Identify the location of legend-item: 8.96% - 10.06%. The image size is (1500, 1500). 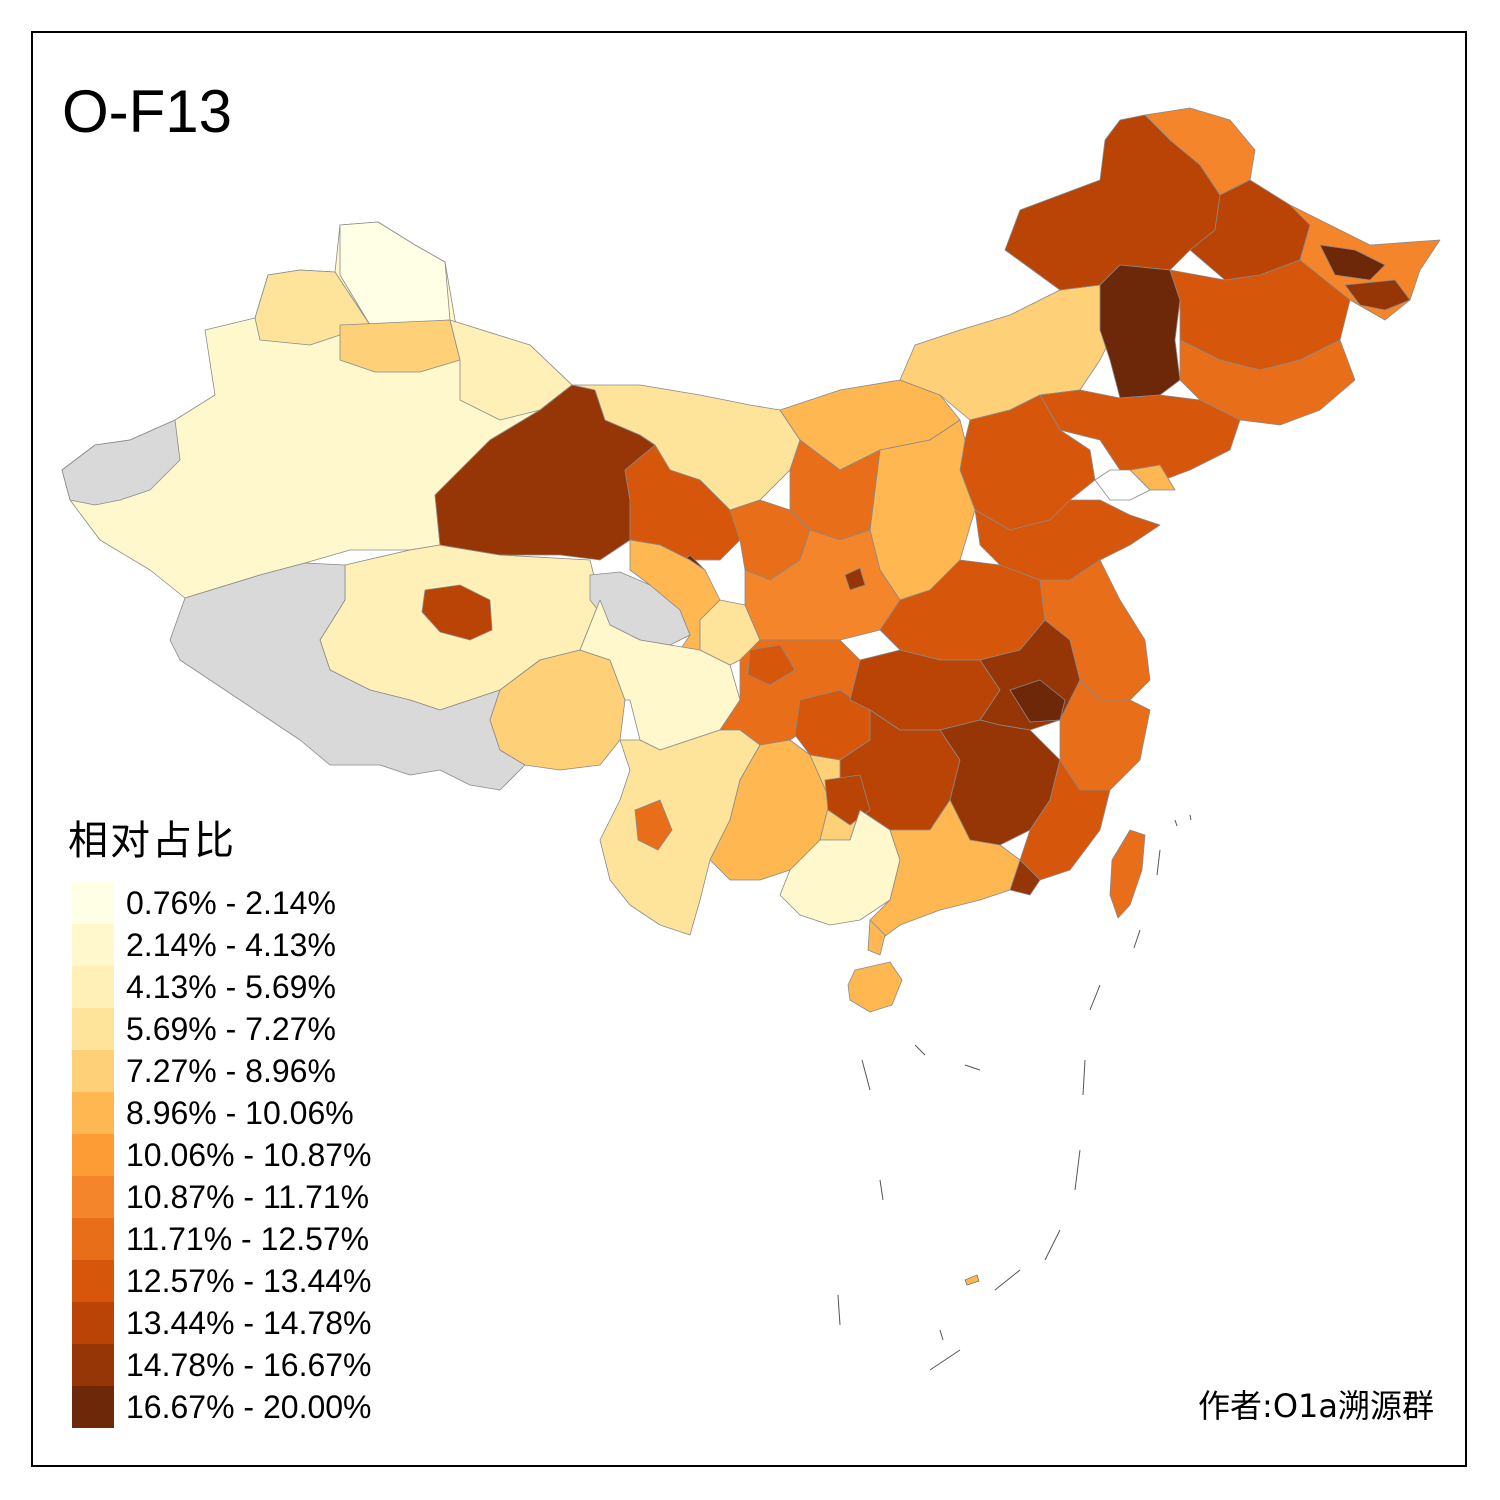
(222, 1113).